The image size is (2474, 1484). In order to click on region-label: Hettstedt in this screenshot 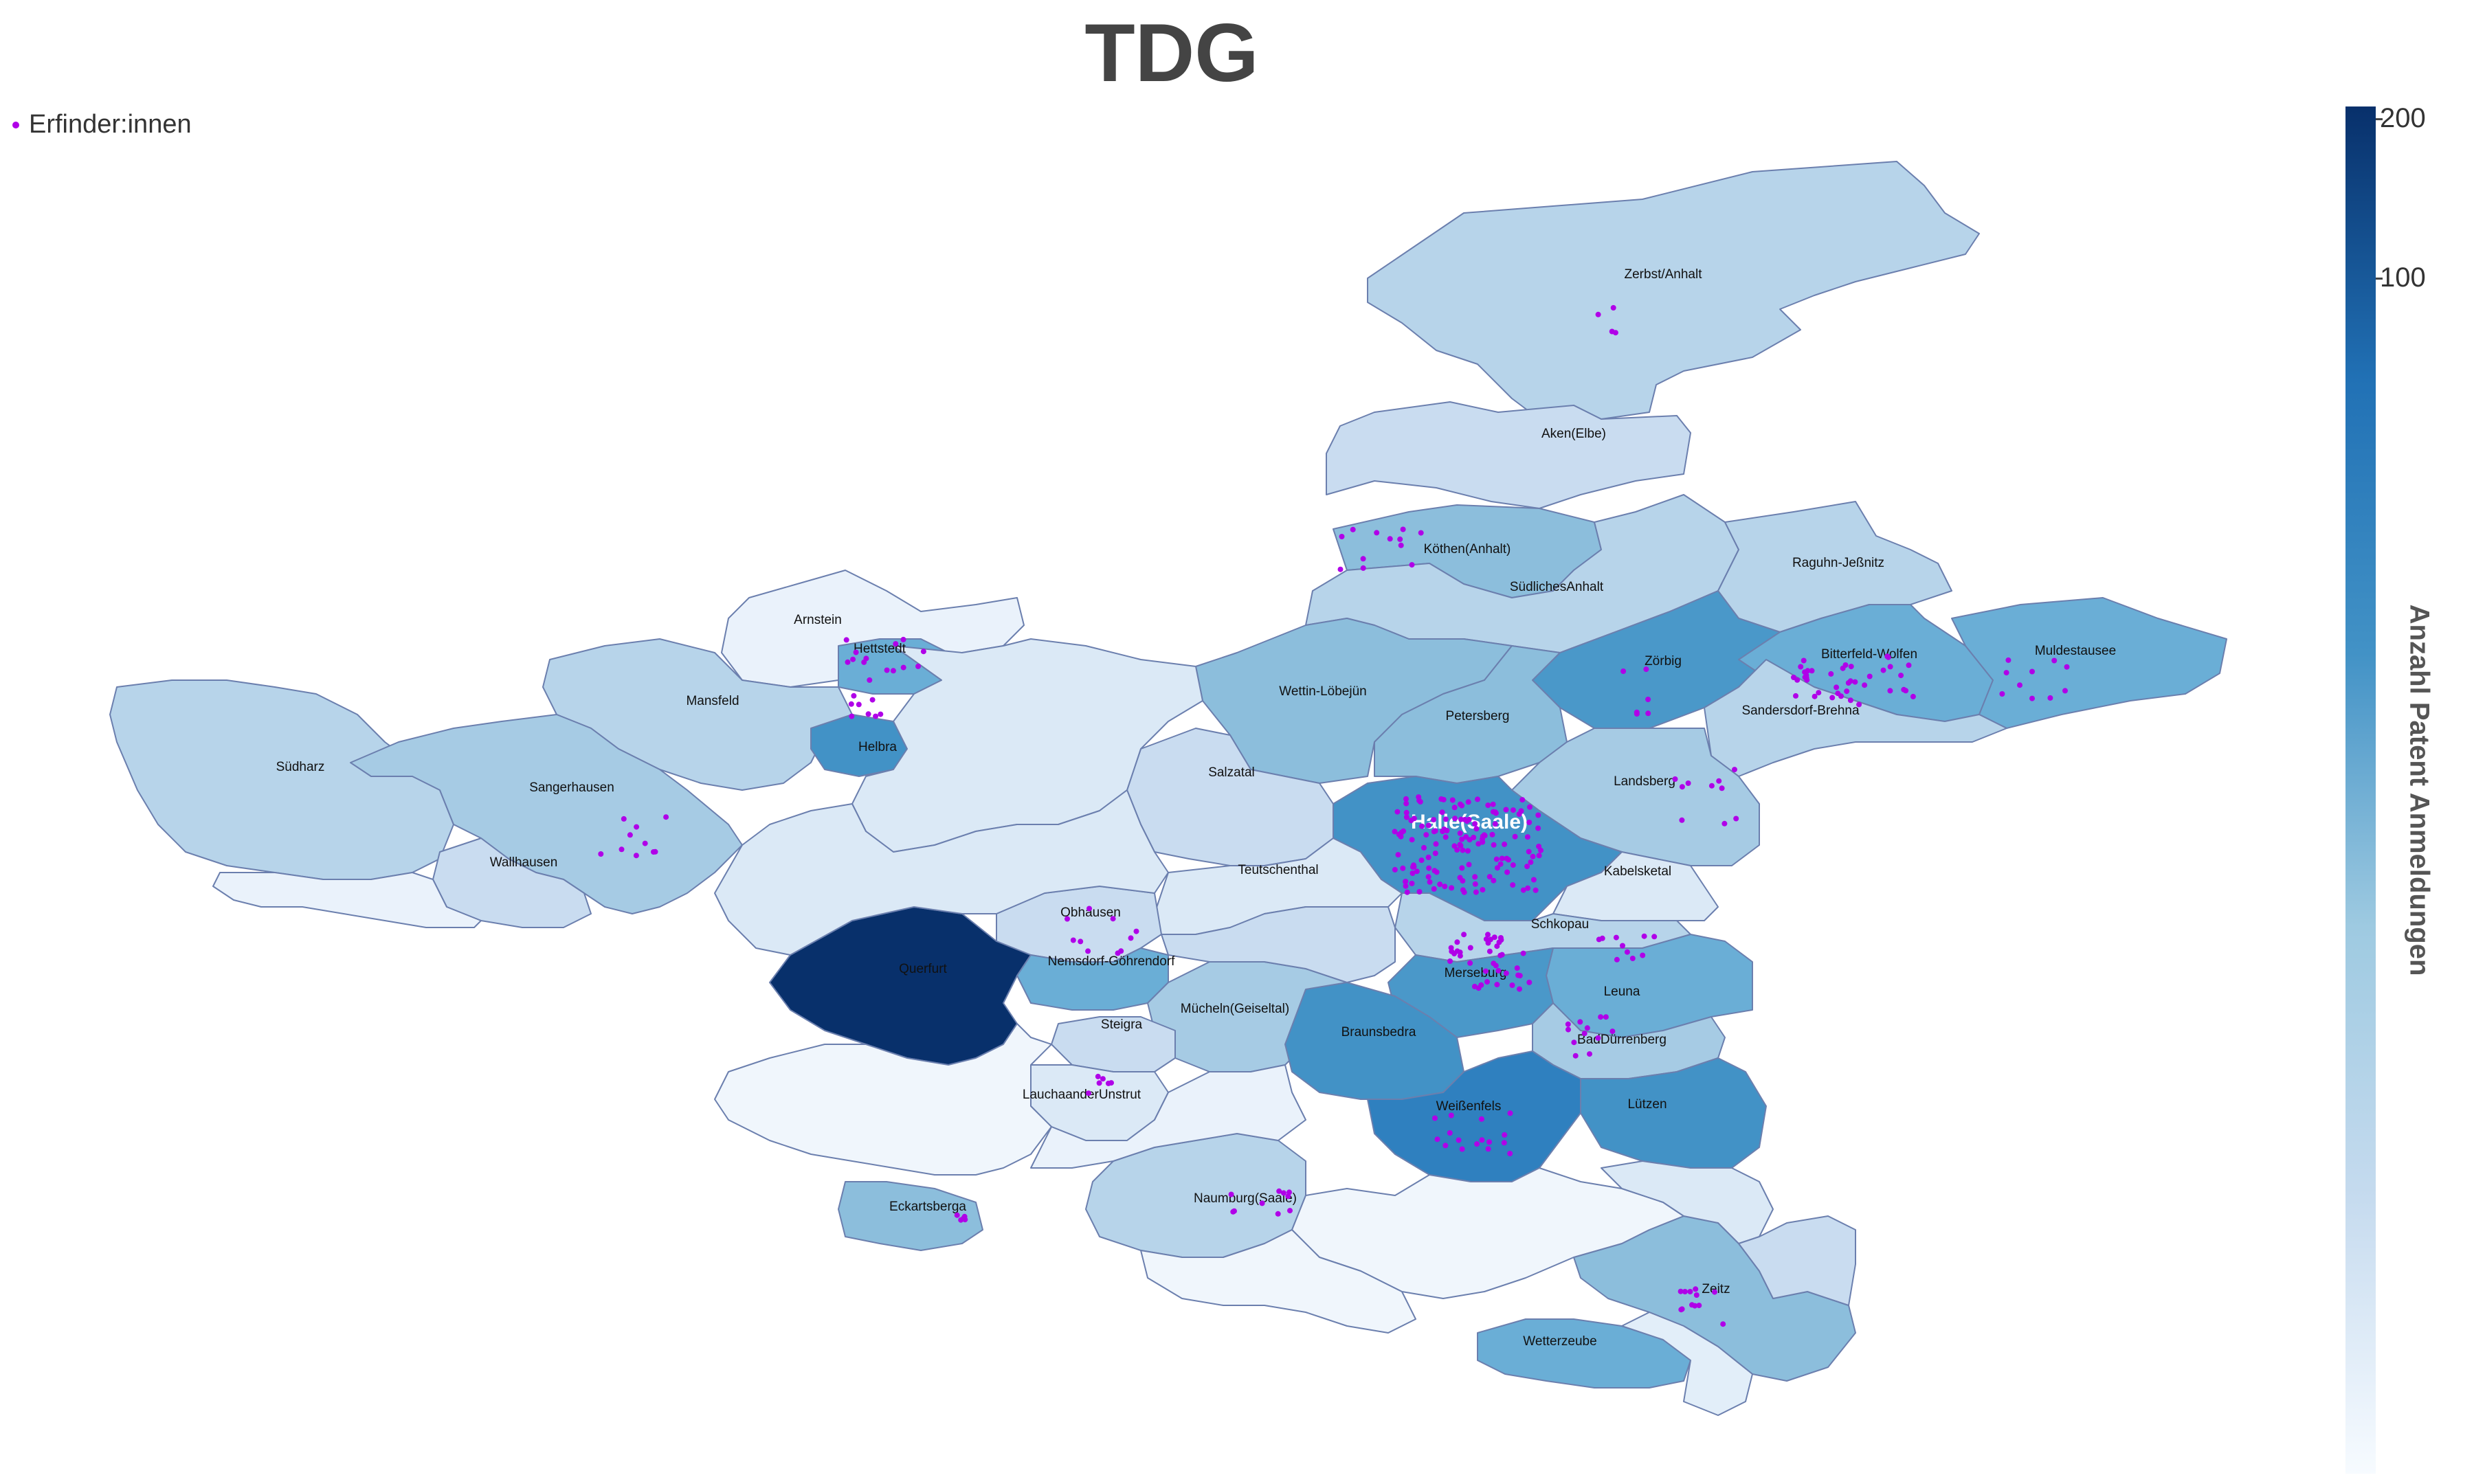, I will do `click(880, 649)`.